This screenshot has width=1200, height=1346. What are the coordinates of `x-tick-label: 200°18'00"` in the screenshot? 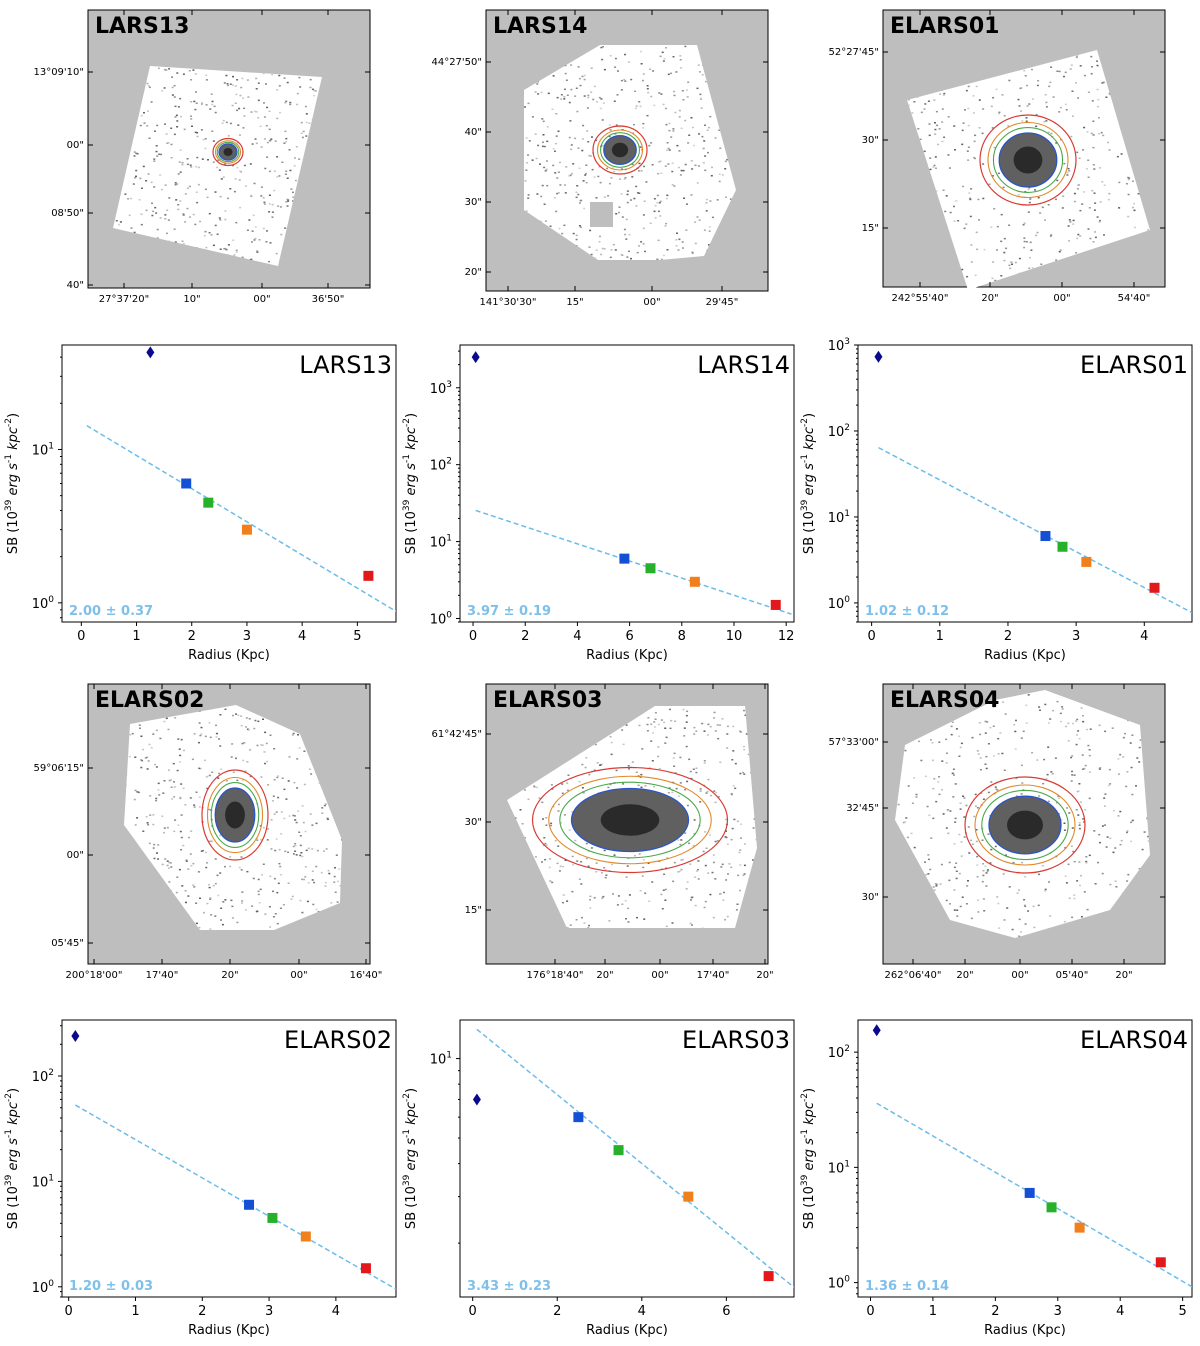 It's located at (94, 975).